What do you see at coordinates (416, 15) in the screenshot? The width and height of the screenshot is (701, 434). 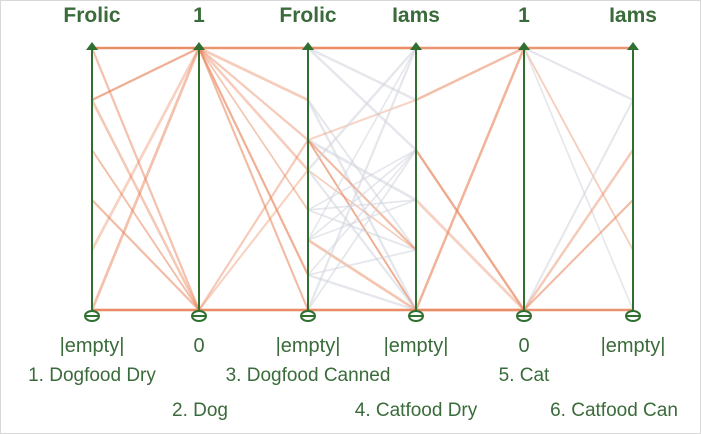 I see `axis-4-top-label: Iams` at bounding box center [416, 15].